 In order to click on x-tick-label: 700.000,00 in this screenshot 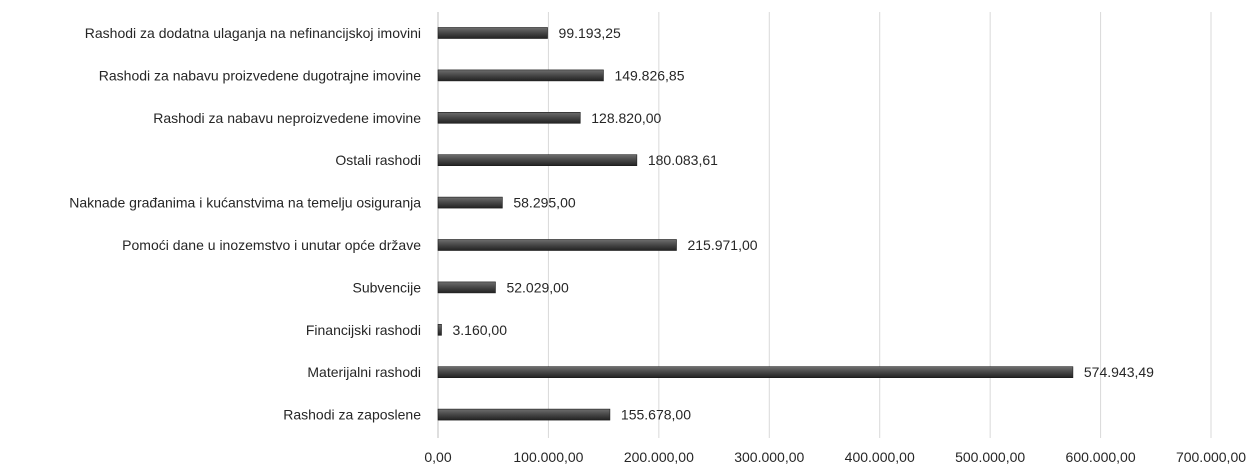, I will do `click(1211, 457)`.